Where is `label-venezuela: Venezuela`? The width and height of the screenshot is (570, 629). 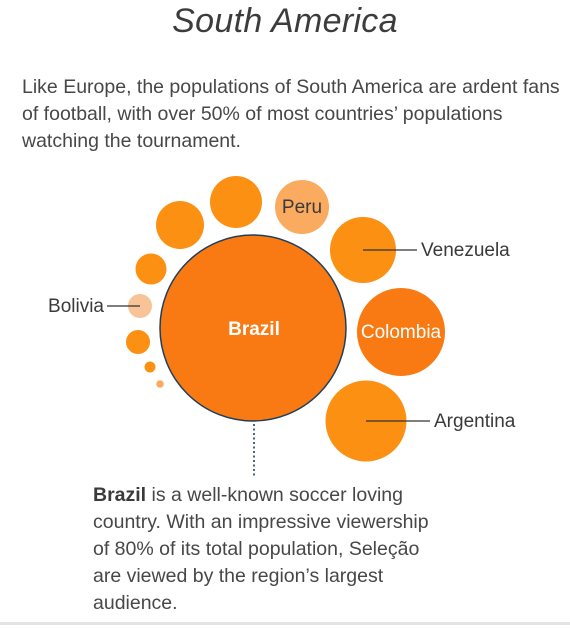
label-venezuela: Venezuela is located at coordinates (465, 250).